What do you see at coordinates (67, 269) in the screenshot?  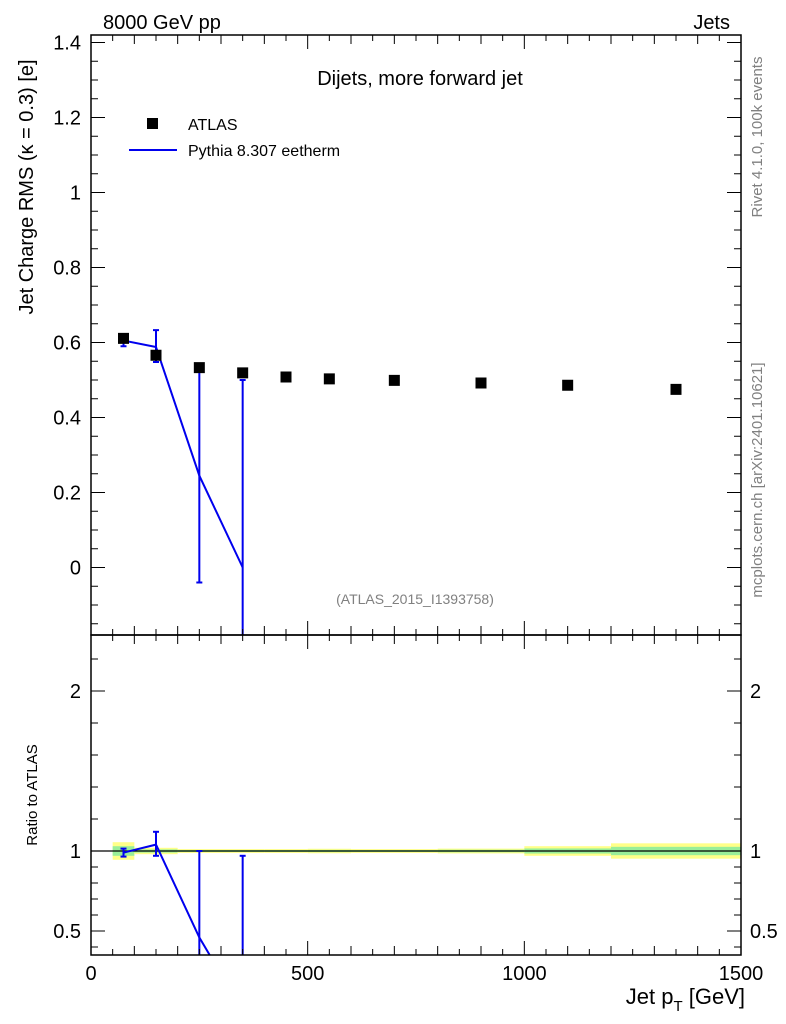 I see `y-tick-label: 0.8` at bounding box center [67, 269].